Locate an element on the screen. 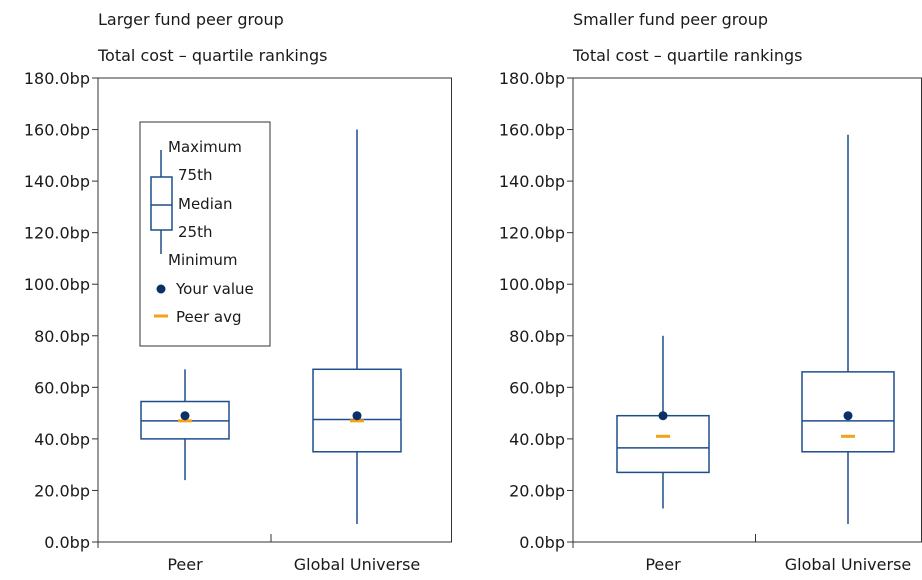 Image resolution: width=922 pixels, height=580 pixels. right-y-tick-label: 40.0bp is located at coordinates (537, 439).